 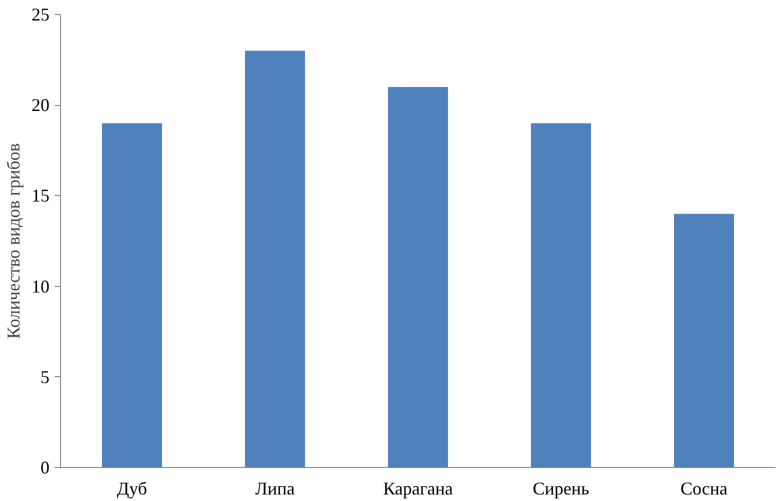 I want to click on y-tick-label: 20, so click(x=41, y=105).